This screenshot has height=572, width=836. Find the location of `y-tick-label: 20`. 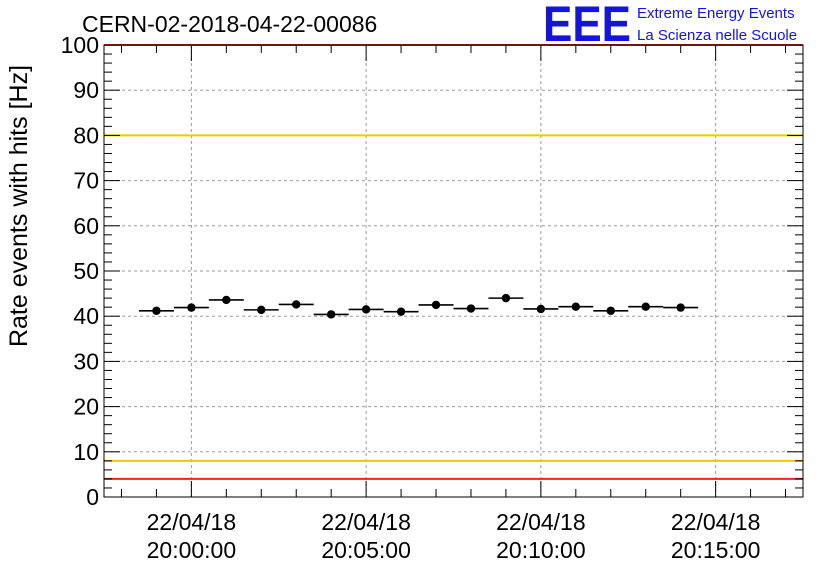

y-tick-label: 20 is located at coordinates (86, 407).